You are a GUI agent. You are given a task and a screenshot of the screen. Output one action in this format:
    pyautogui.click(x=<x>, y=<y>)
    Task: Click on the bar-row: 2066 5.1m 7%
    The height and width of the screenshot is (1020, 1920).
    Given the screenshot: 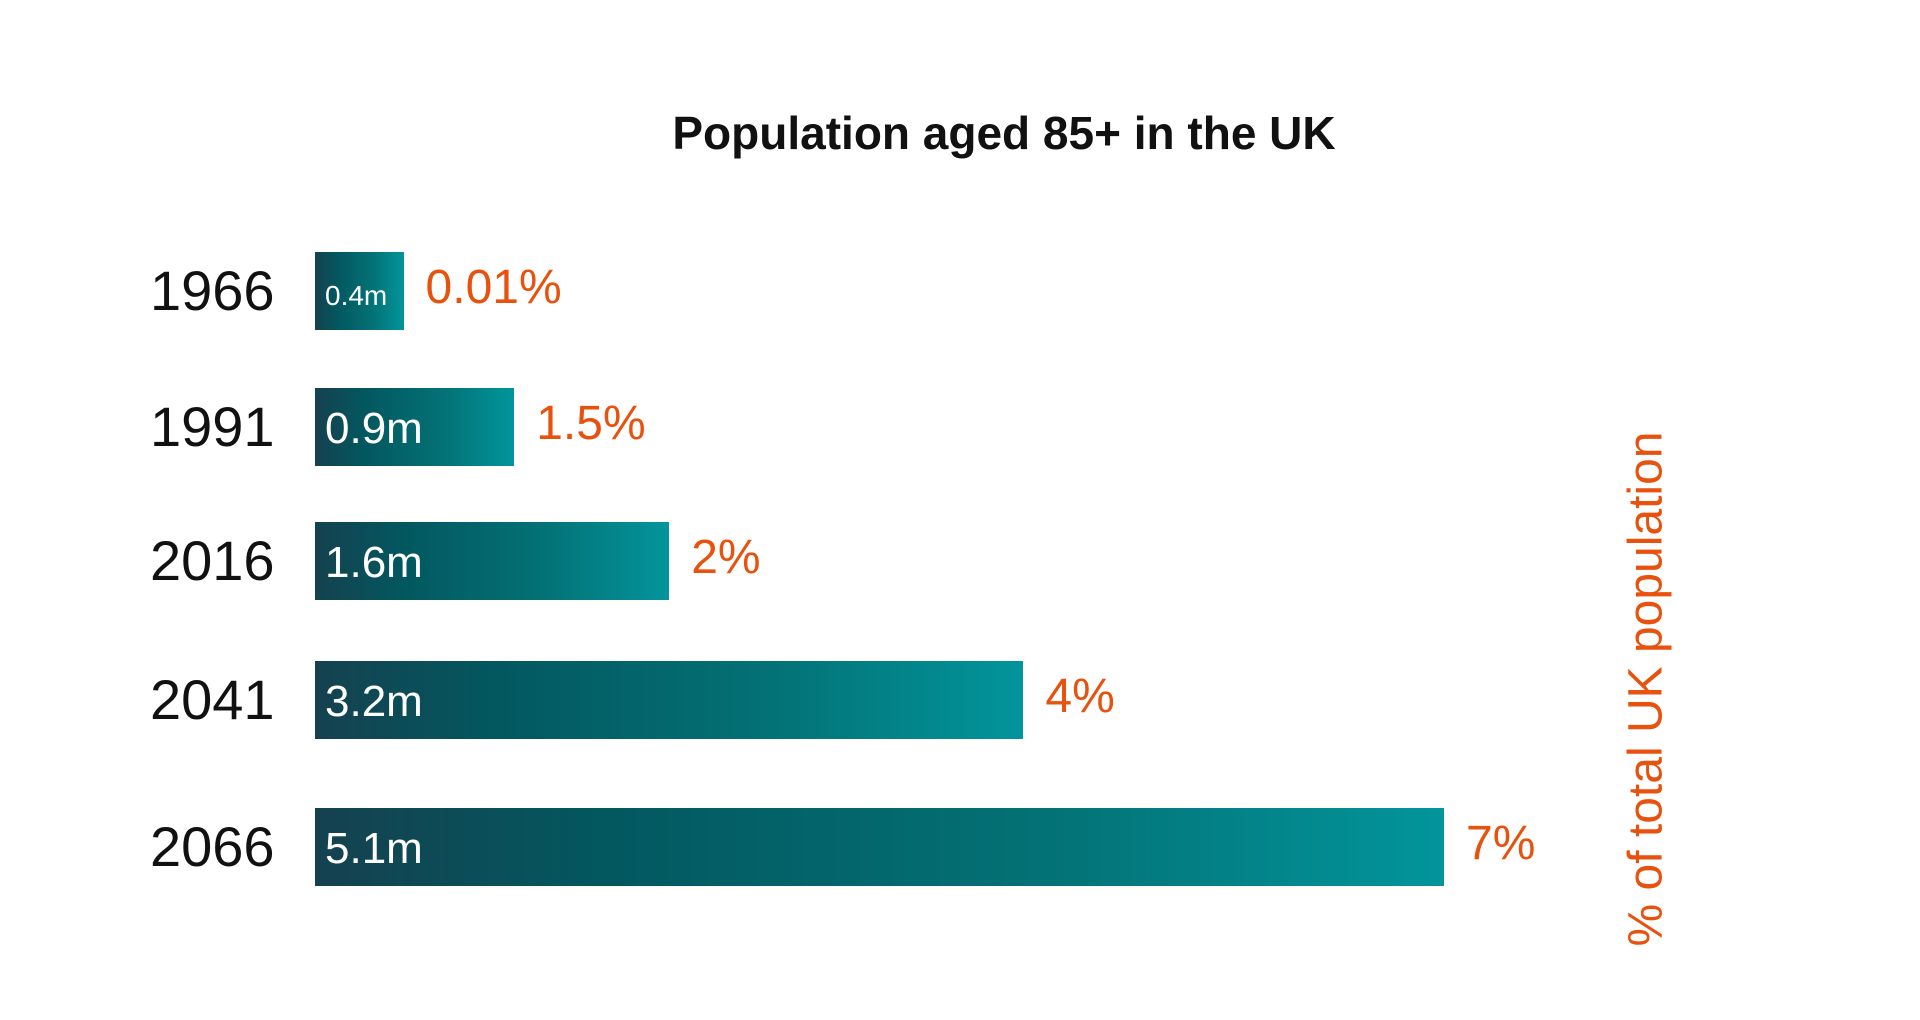 What is the action you would take?
    pyautogui.click(x=960, y=847)
    